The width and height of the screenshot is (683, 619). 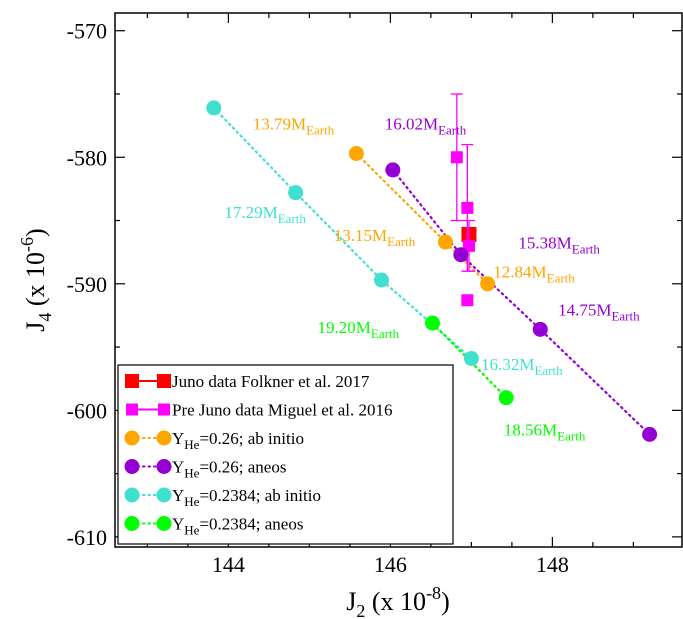 I want to click on legend-box, so click(x=285, y=454).